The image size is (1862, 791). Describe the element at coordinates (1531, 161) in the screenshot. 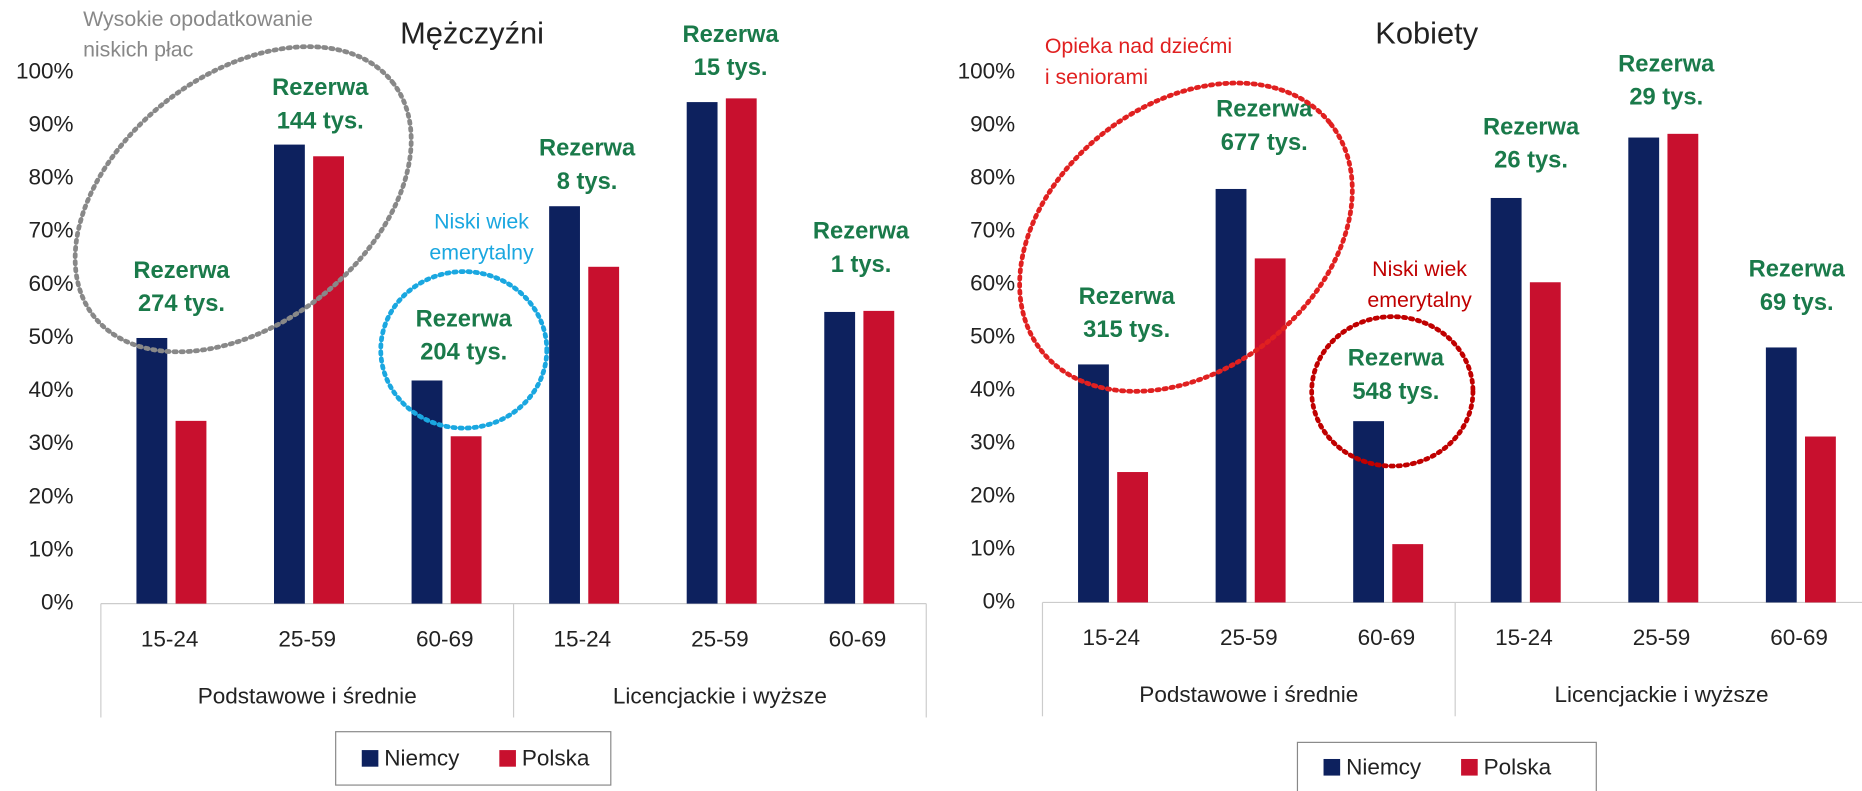

I see `reserve-label: 26 tys.` at that location.